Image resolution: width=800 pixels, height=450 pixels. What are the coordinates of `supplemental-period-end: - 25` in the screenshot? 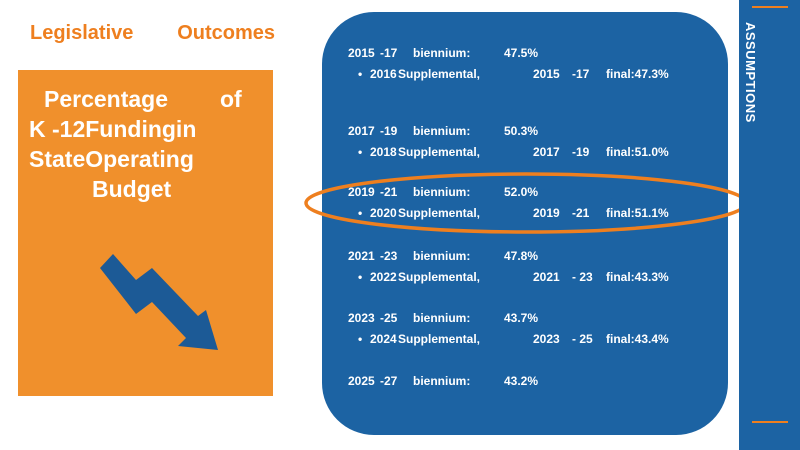 It's located at (582, 339).